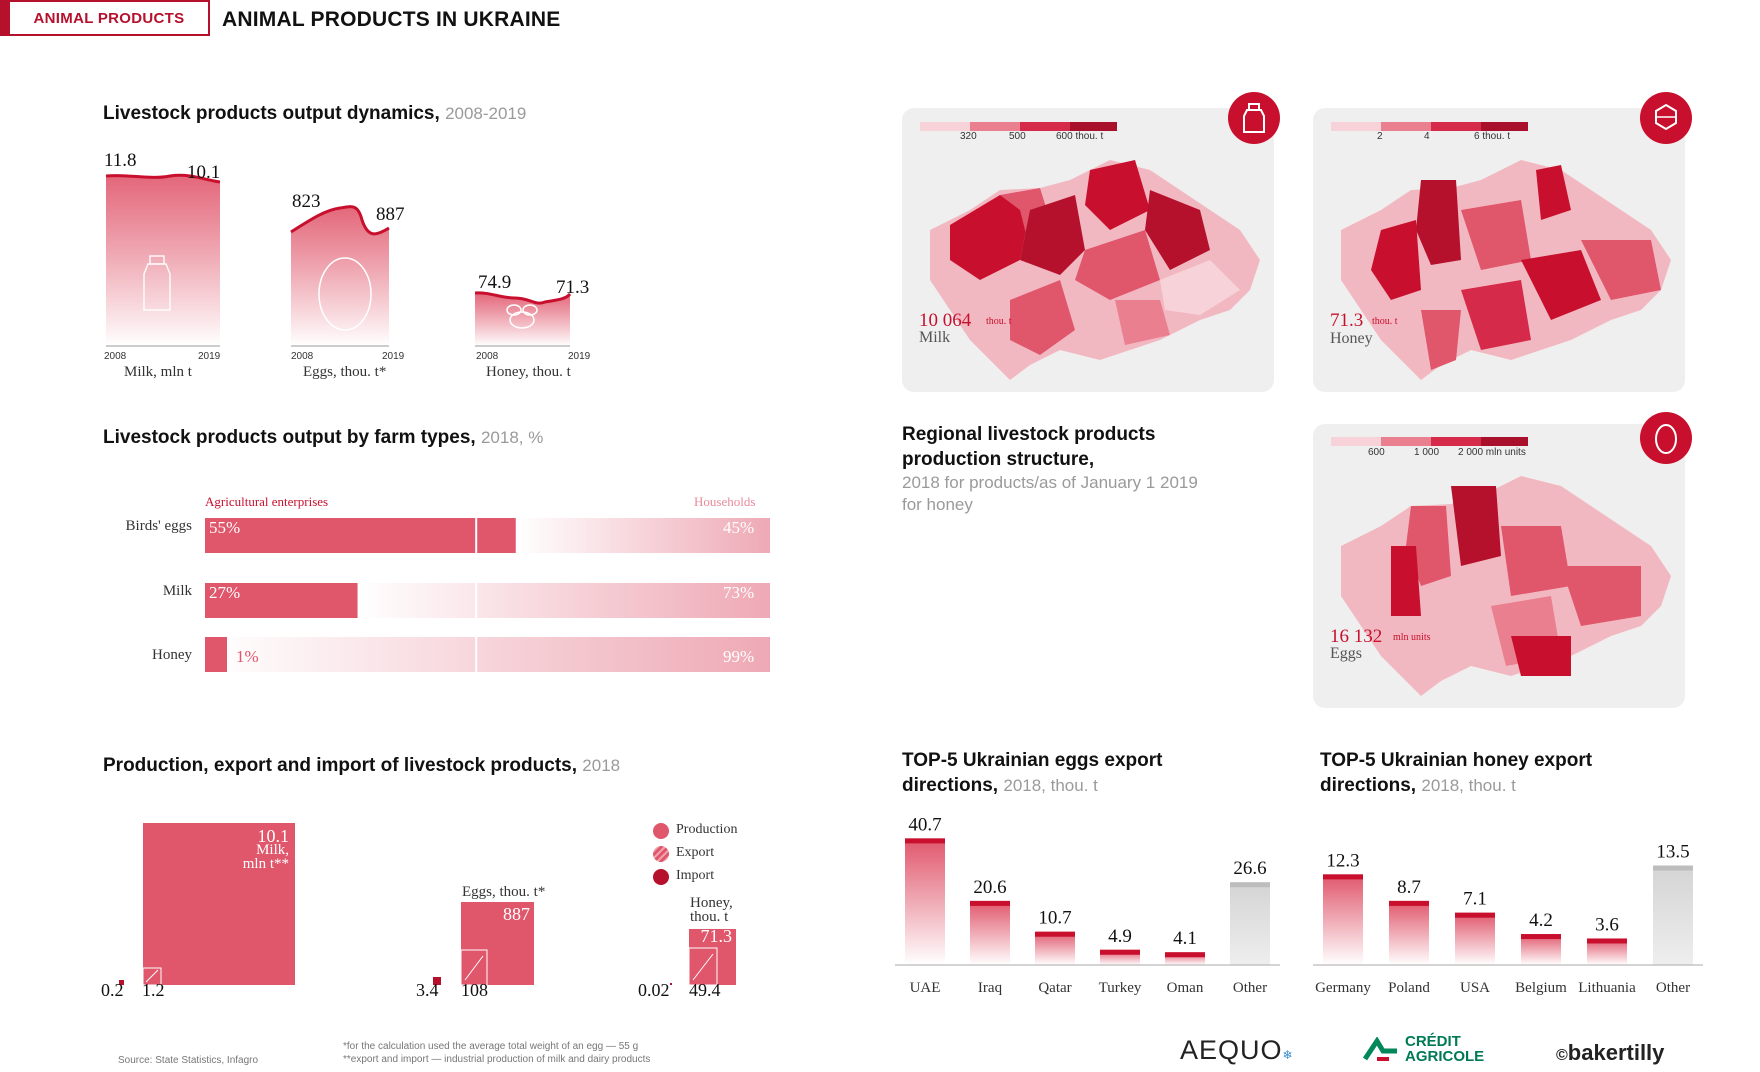 The image size is (1760, 1072). I want to click on milk-area, so click(163, 260).